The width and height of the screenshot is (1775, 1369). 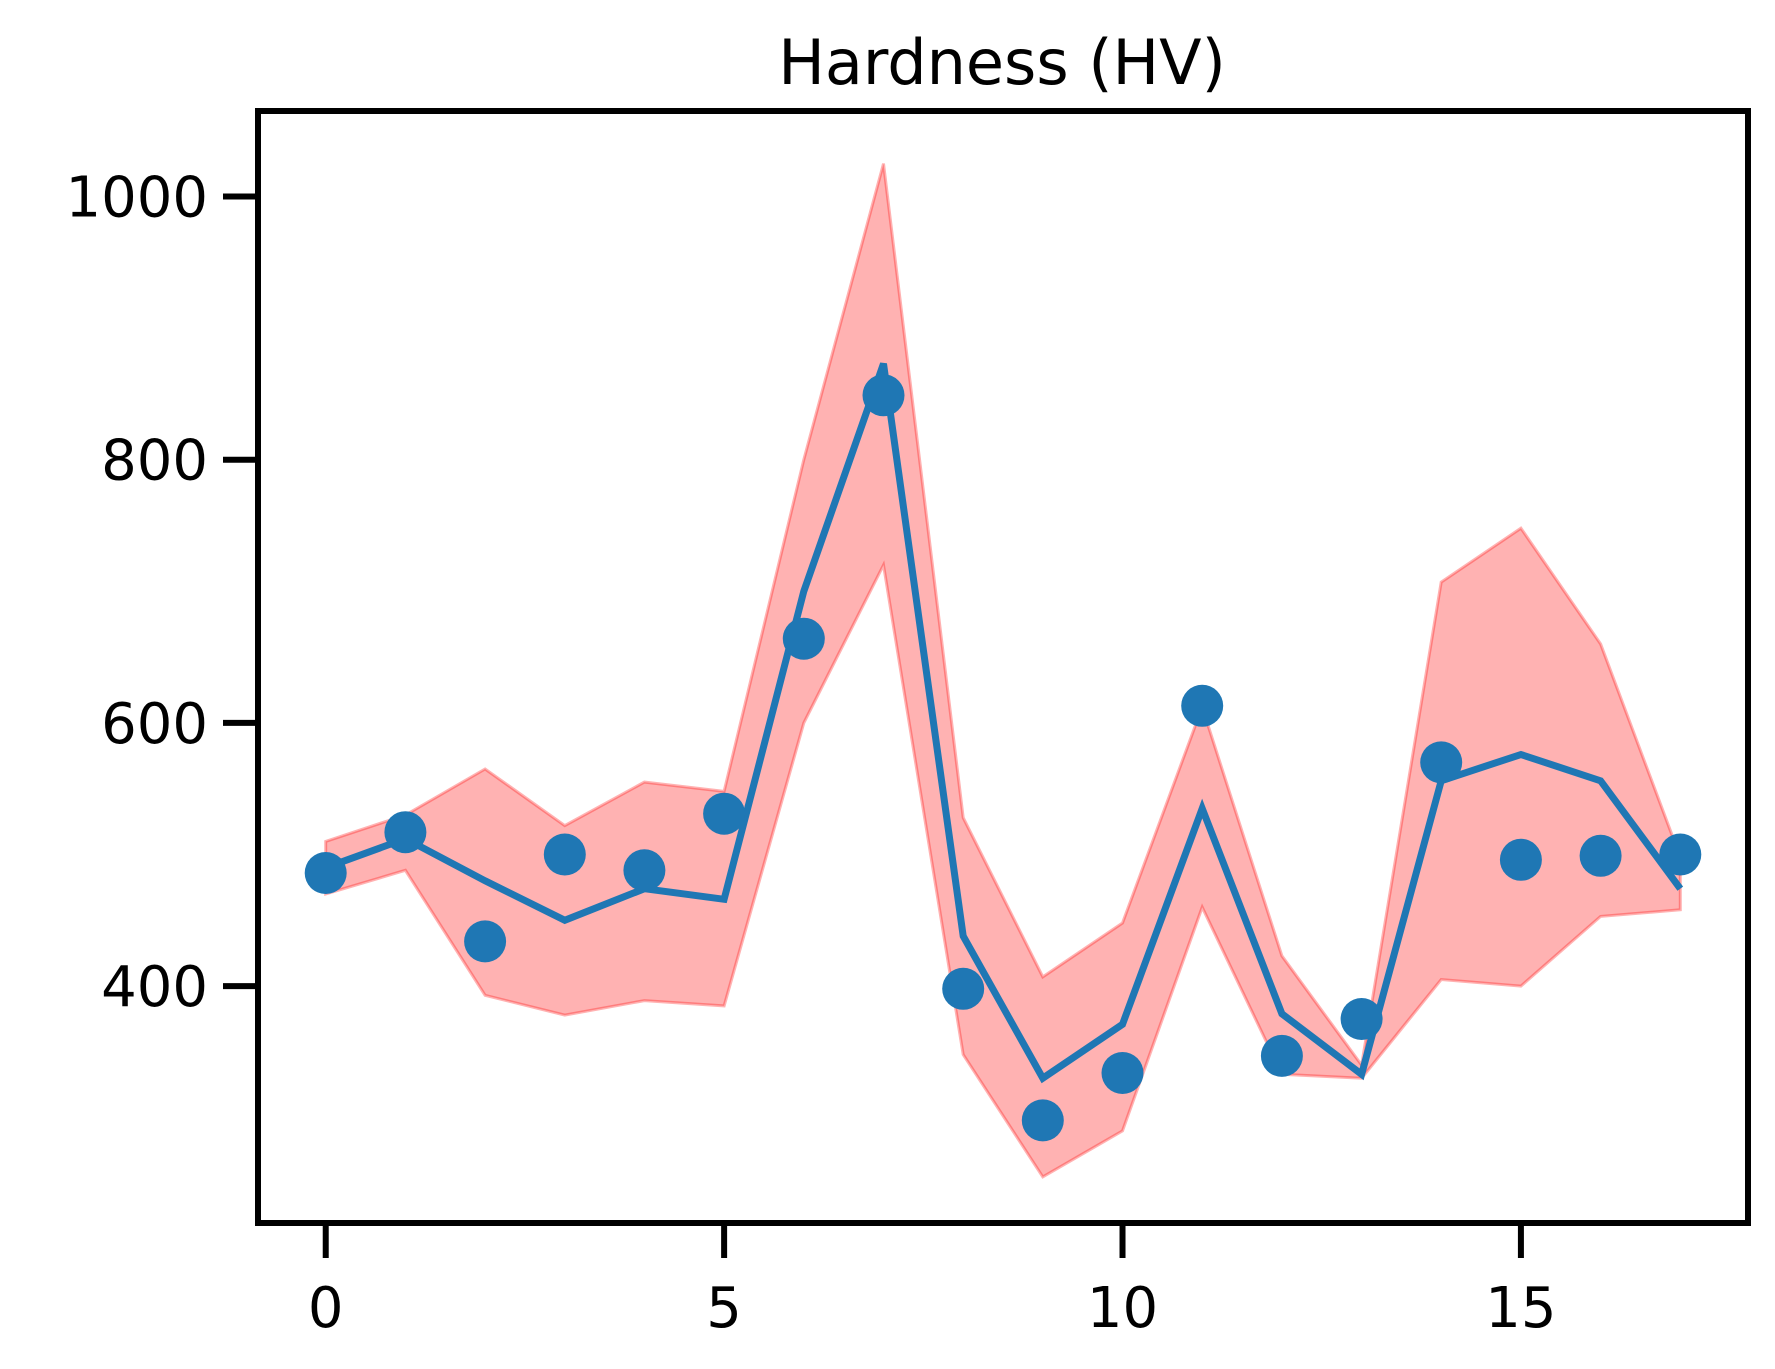 What do you see at coordinates (326, 1308) in the screenshot?
I see `x-tick-label: 0` at bounding box center [326, 1308].